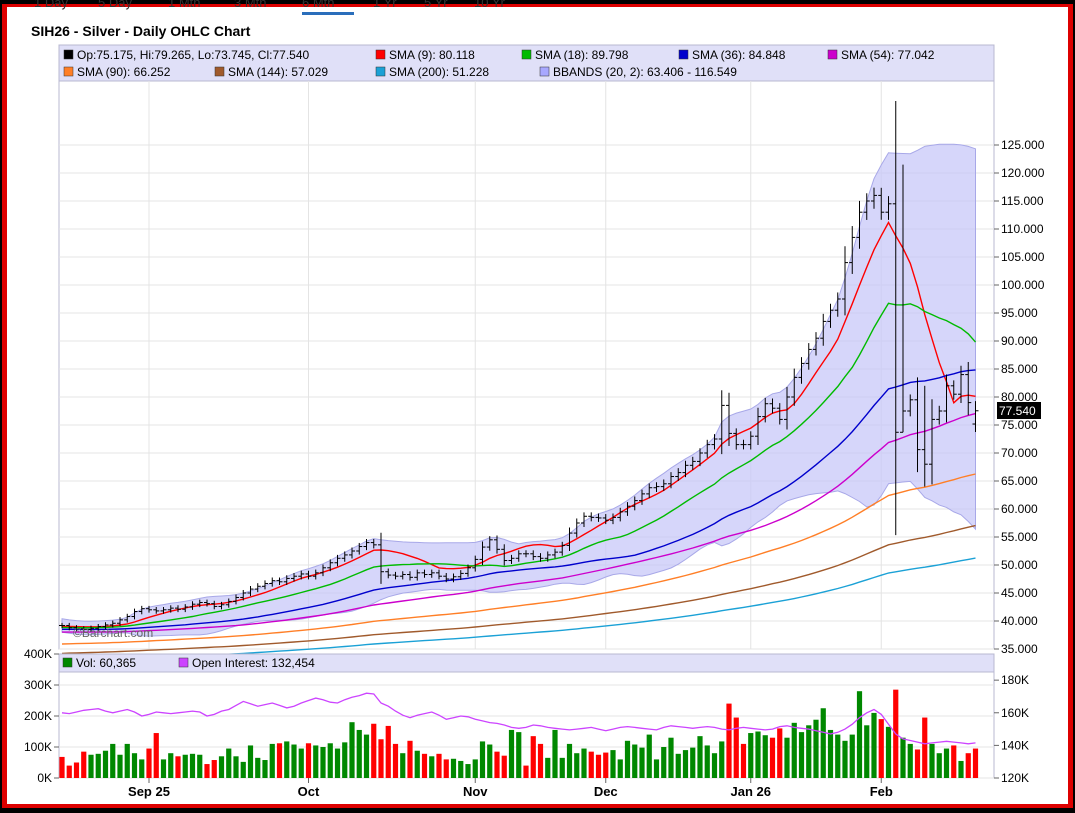  I want to click on legend-label: BBANDS (20, 2): 63.406 - 116.549, so click(645, 72).